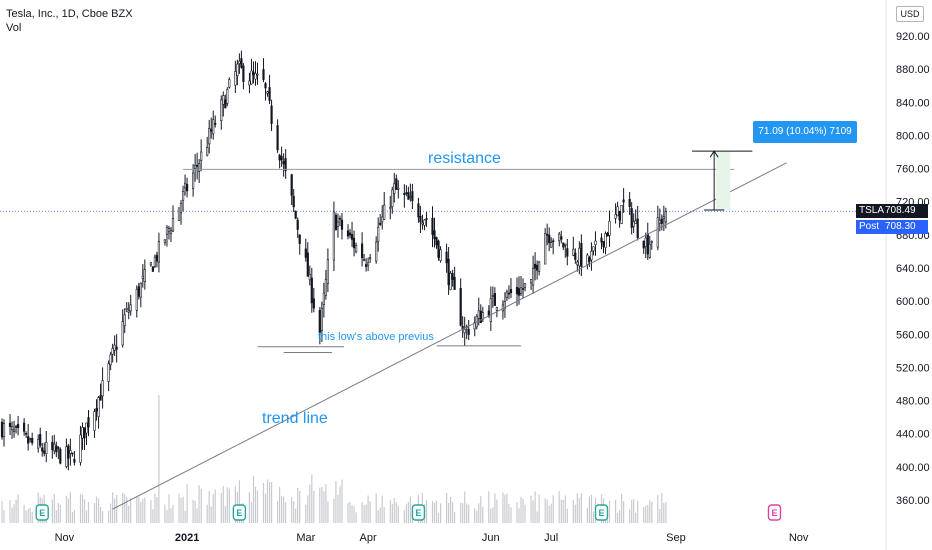 This screenshot has width=932, height=550. I want to click on measure-arrowhead, so click(714, 154).